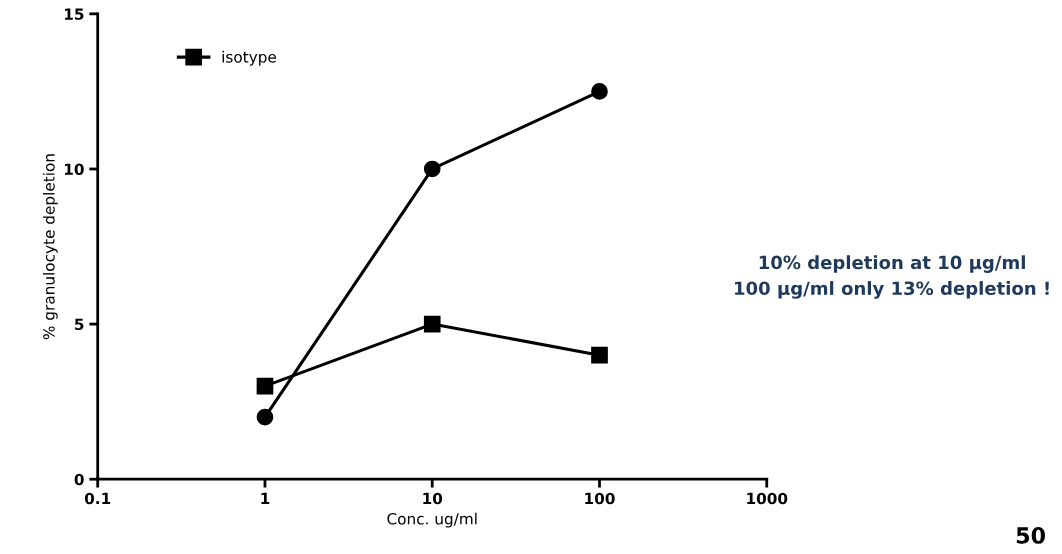  I want to click on x-tick-label: 1, so click(265, 498).